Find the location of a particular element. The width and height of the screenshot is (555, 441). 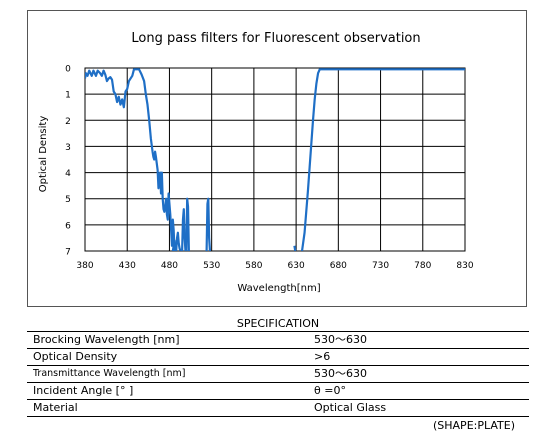

spec-label: Optical Density is located at coordinates (170, 357).